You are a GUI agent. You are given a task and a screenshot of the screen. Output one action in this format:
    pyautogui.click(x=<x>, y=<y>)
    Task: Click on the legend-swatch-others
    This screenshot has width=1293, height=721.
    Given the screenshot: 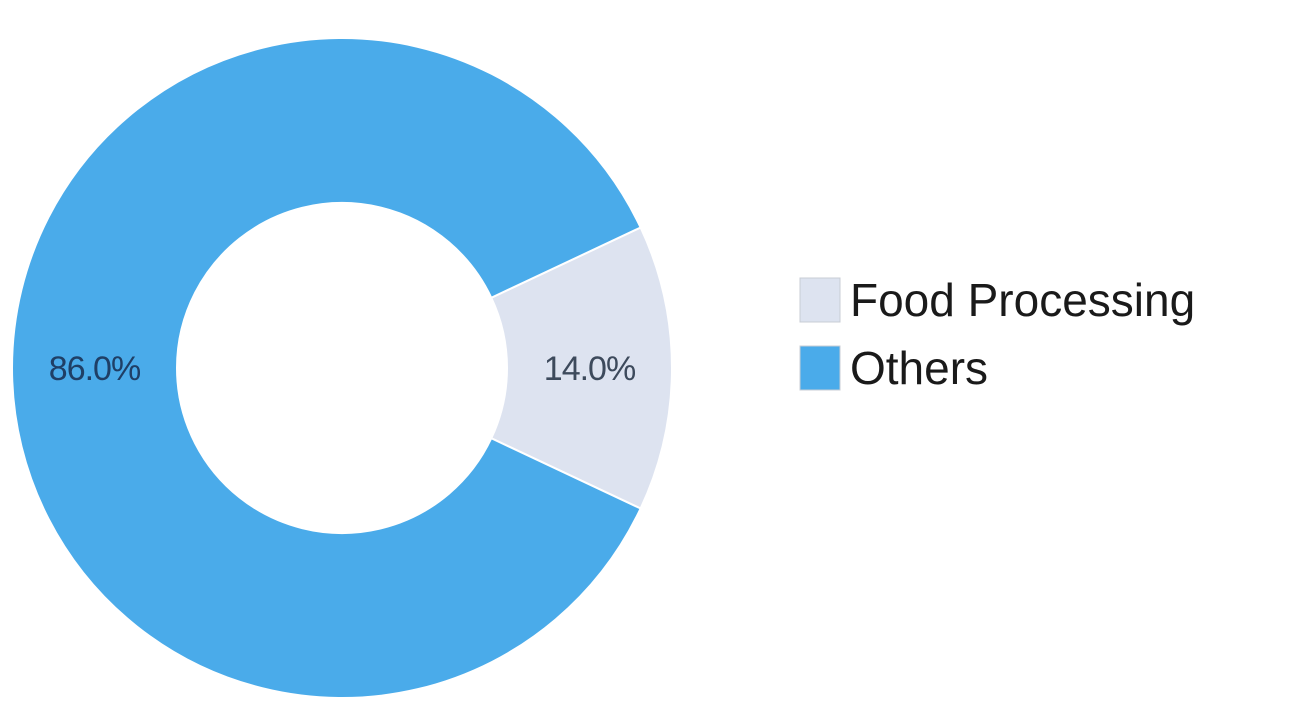 What is the action you would take?
    pyautogui.click(x=820, y=368)
    